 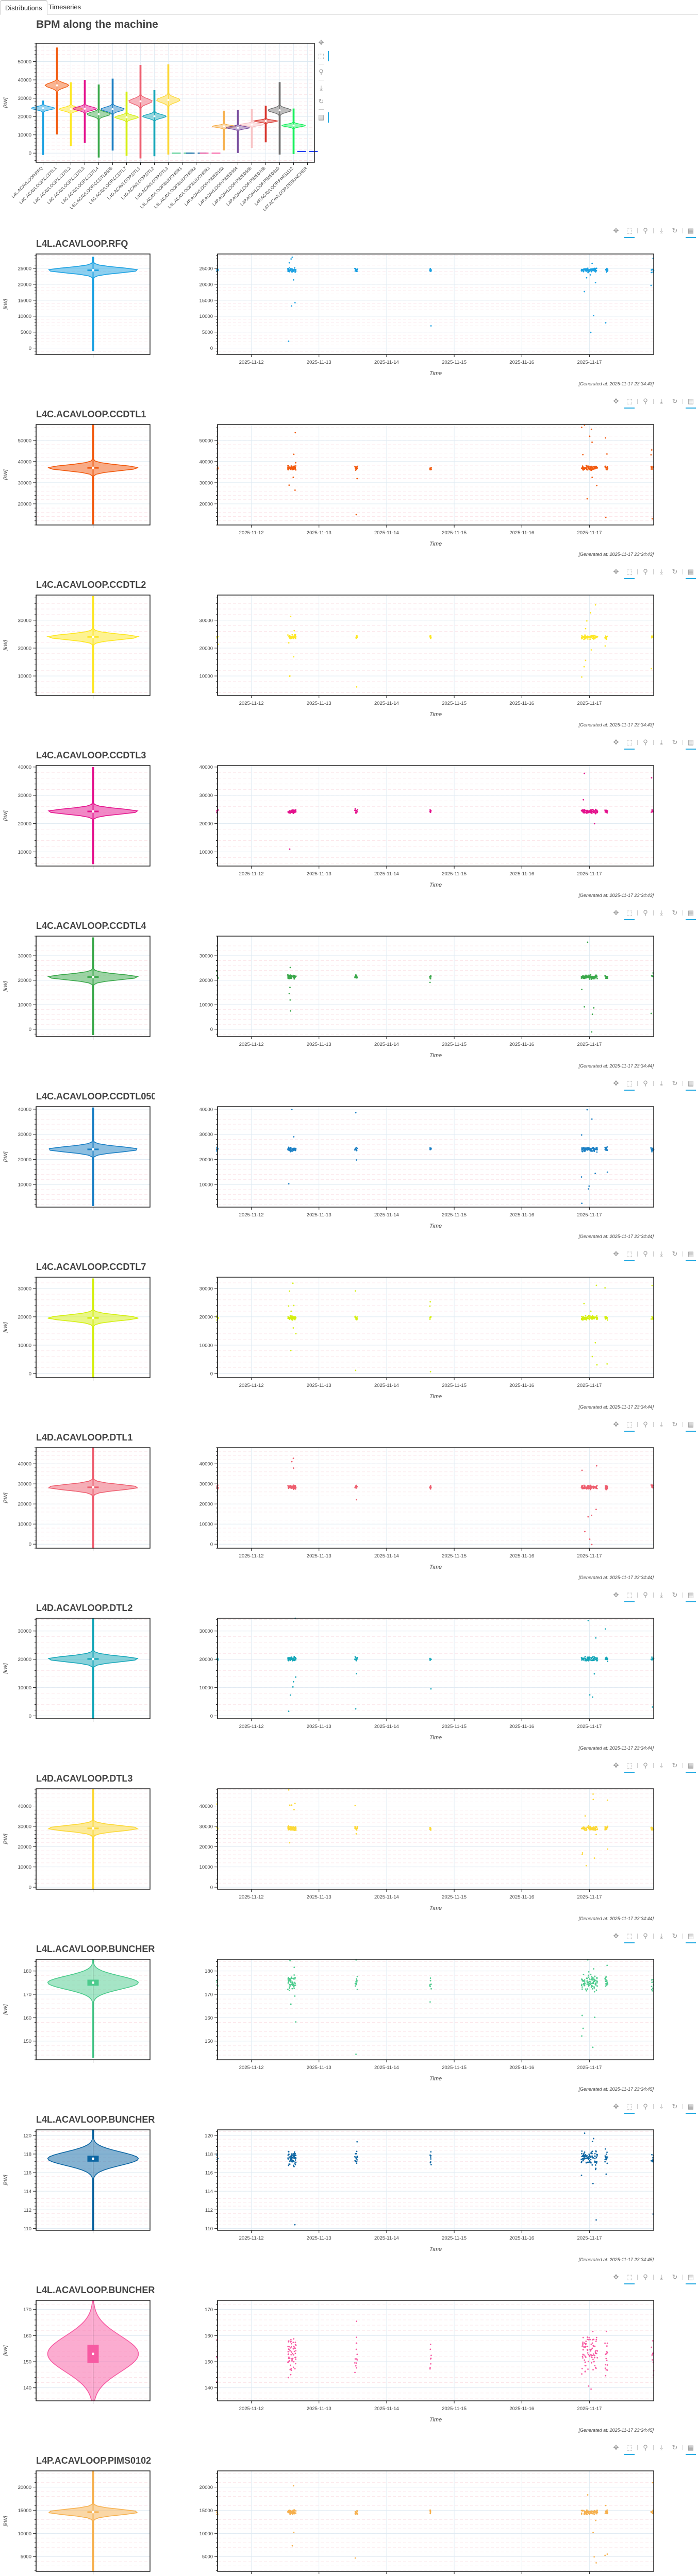 What do you see at coordinates (113, 114) in the screenshot?
I see `violin-l4c-acavloop-ccdtl0506` at bounding box center [113, 114].